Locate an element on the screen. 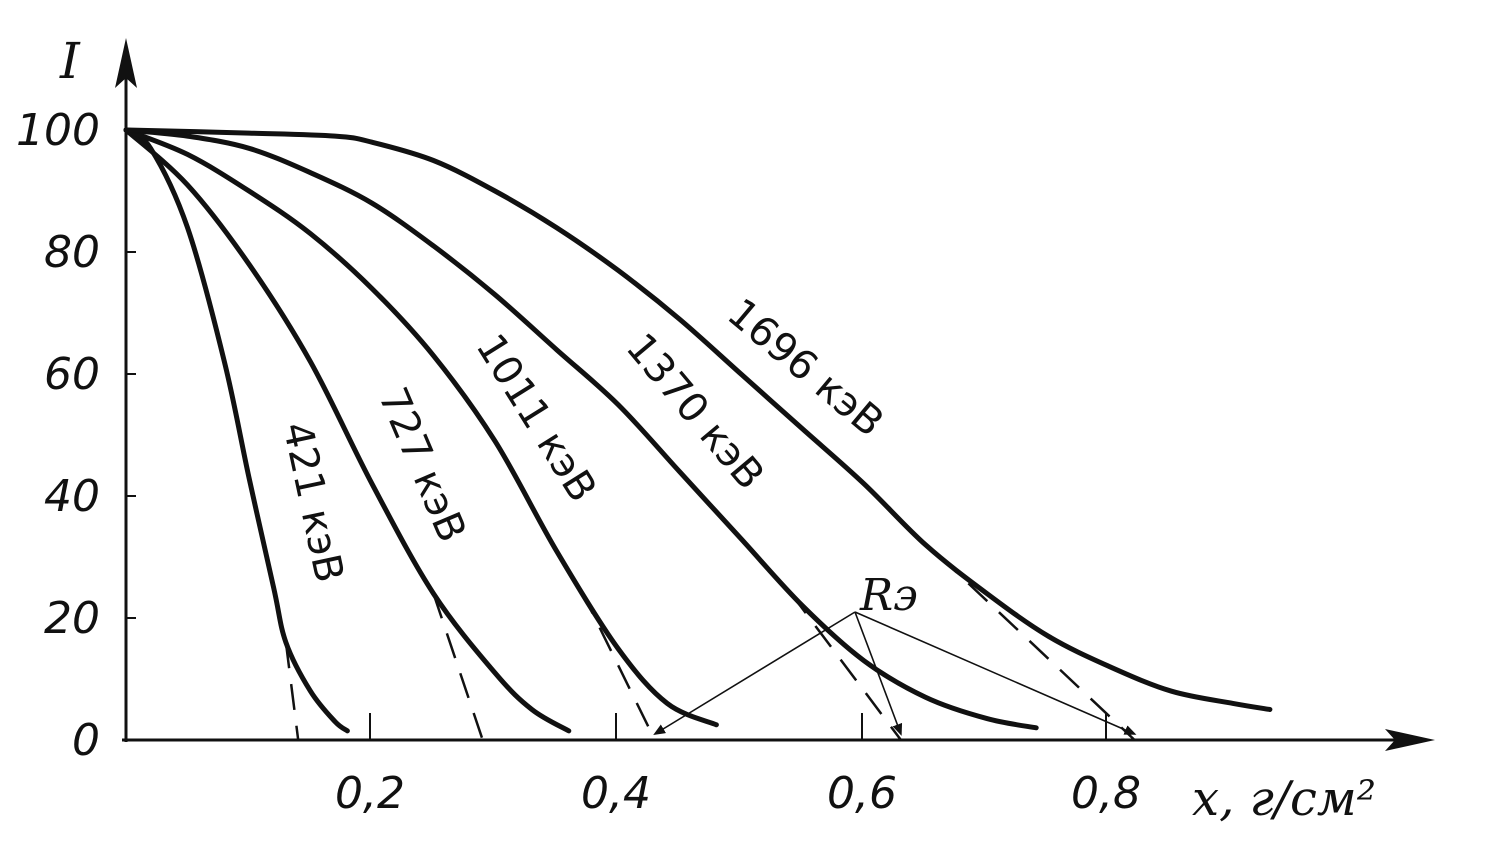  y-tick-label: 20 is located at coordinates (72, 618).